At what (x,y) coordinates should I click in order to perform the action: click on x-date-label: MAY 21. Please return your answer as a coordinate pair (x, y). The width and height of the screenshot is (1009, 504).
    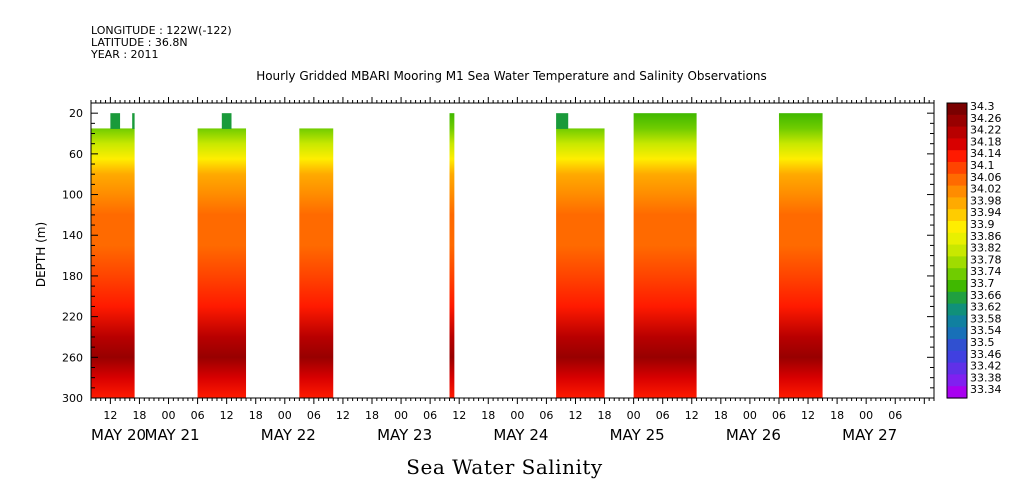
    Looking at the image, I should click on (172, 435).